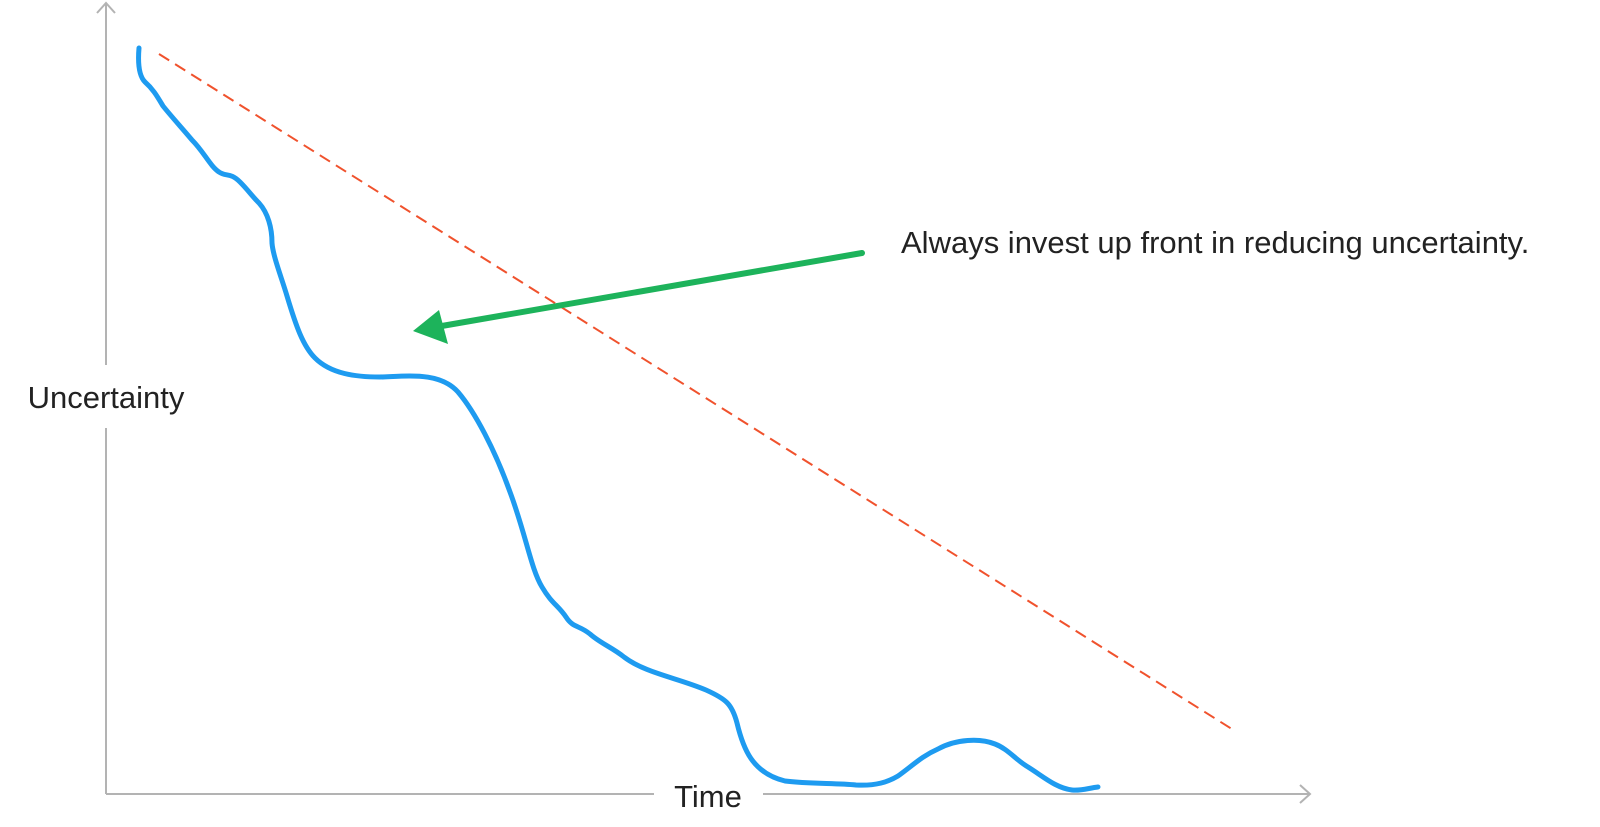  I want to click on annotation-arrow-shaft, so click(649, 290).